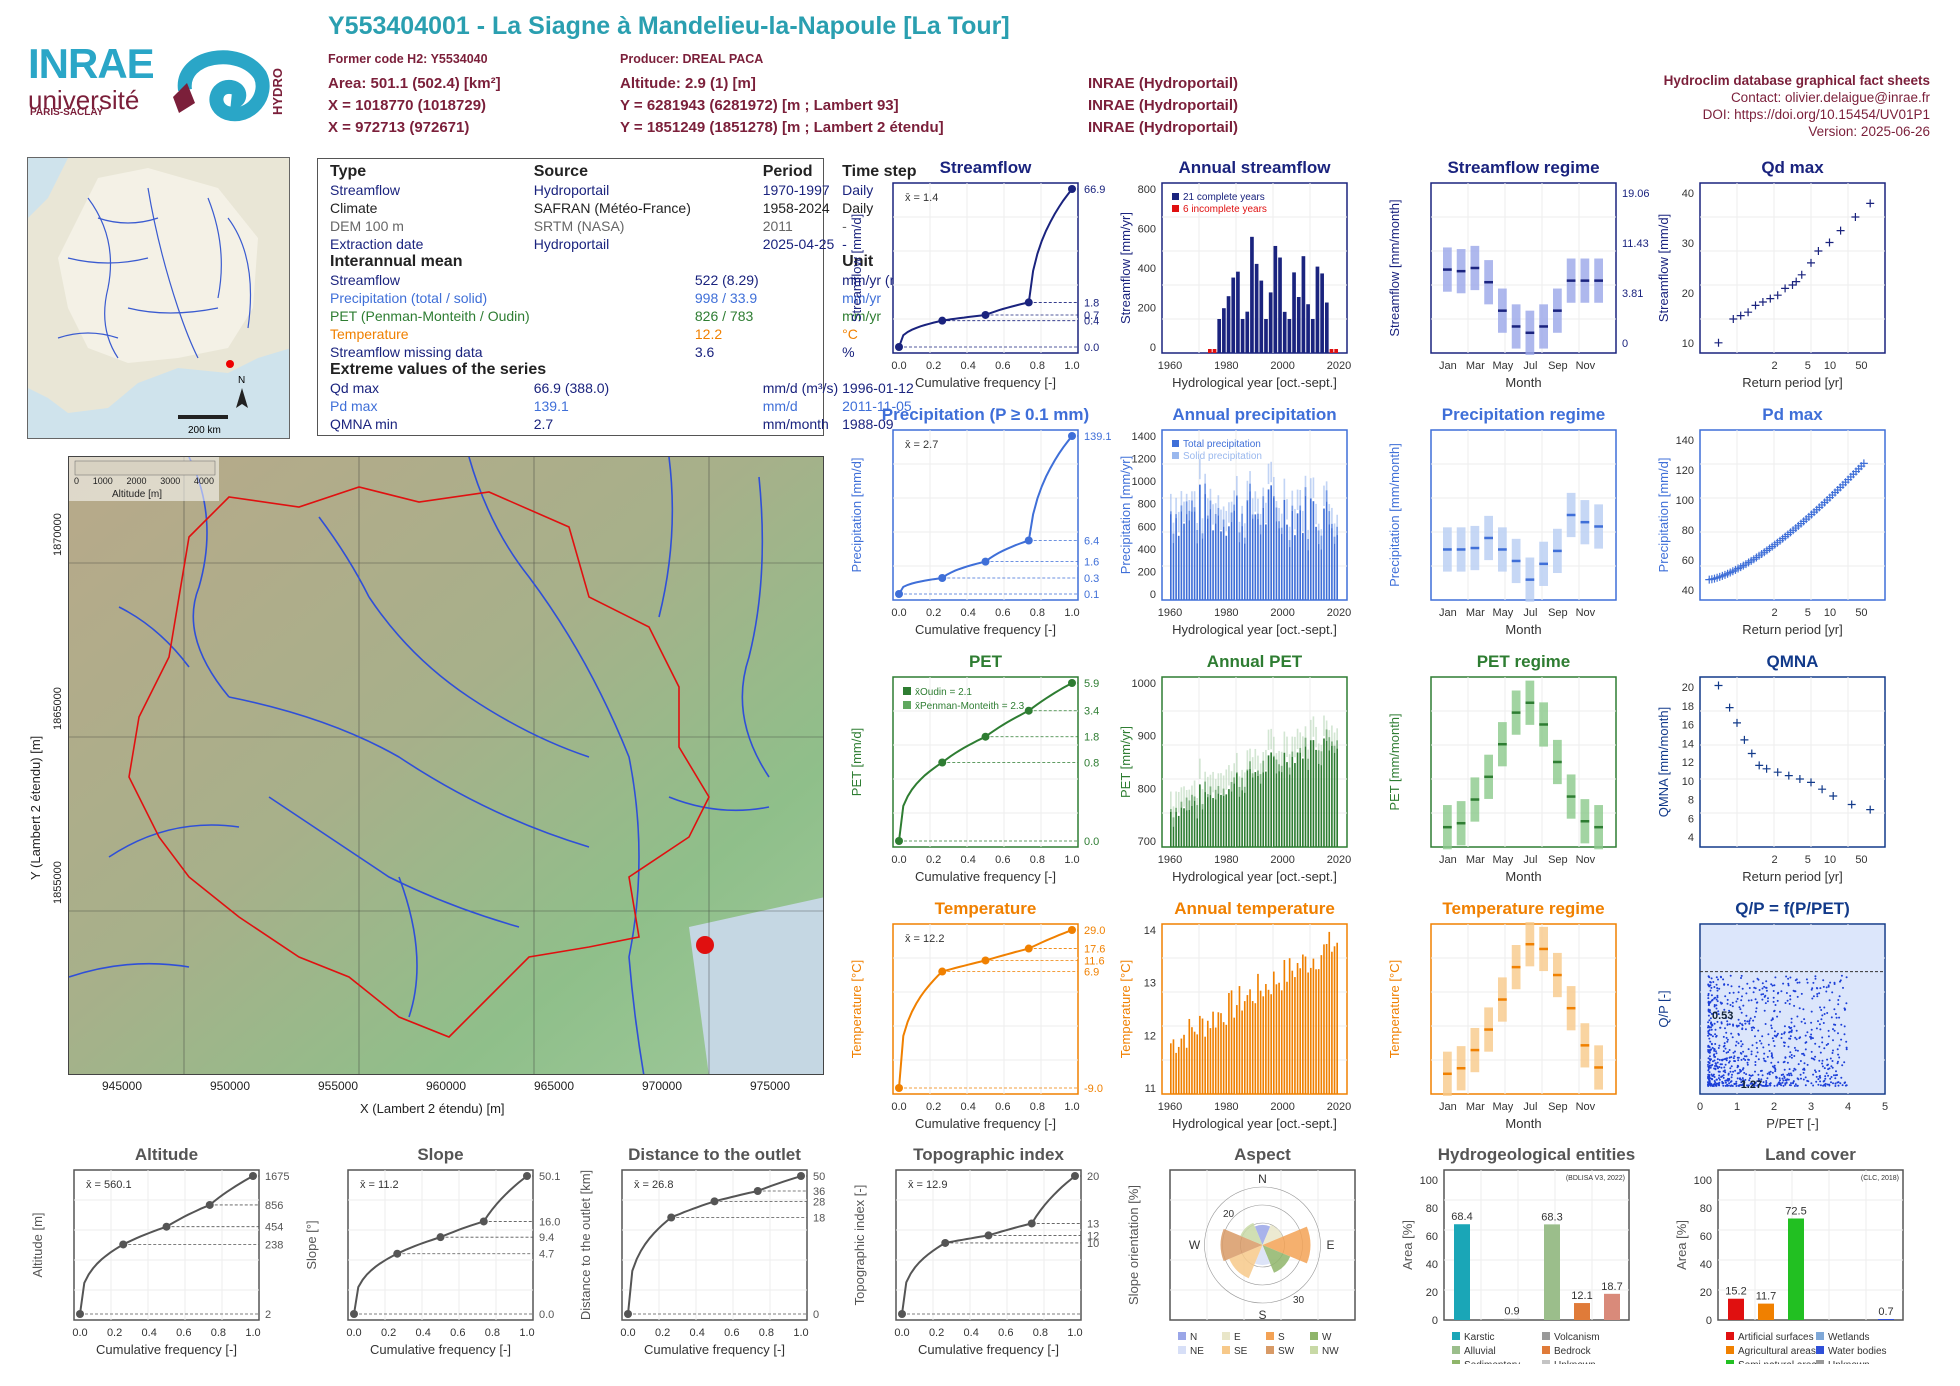 This screenshot has height=1386, width=1960. What do you see at coordinates (942, 320) in the screenshot?
I see `streamflow-point` at bounding box center [942, 320].